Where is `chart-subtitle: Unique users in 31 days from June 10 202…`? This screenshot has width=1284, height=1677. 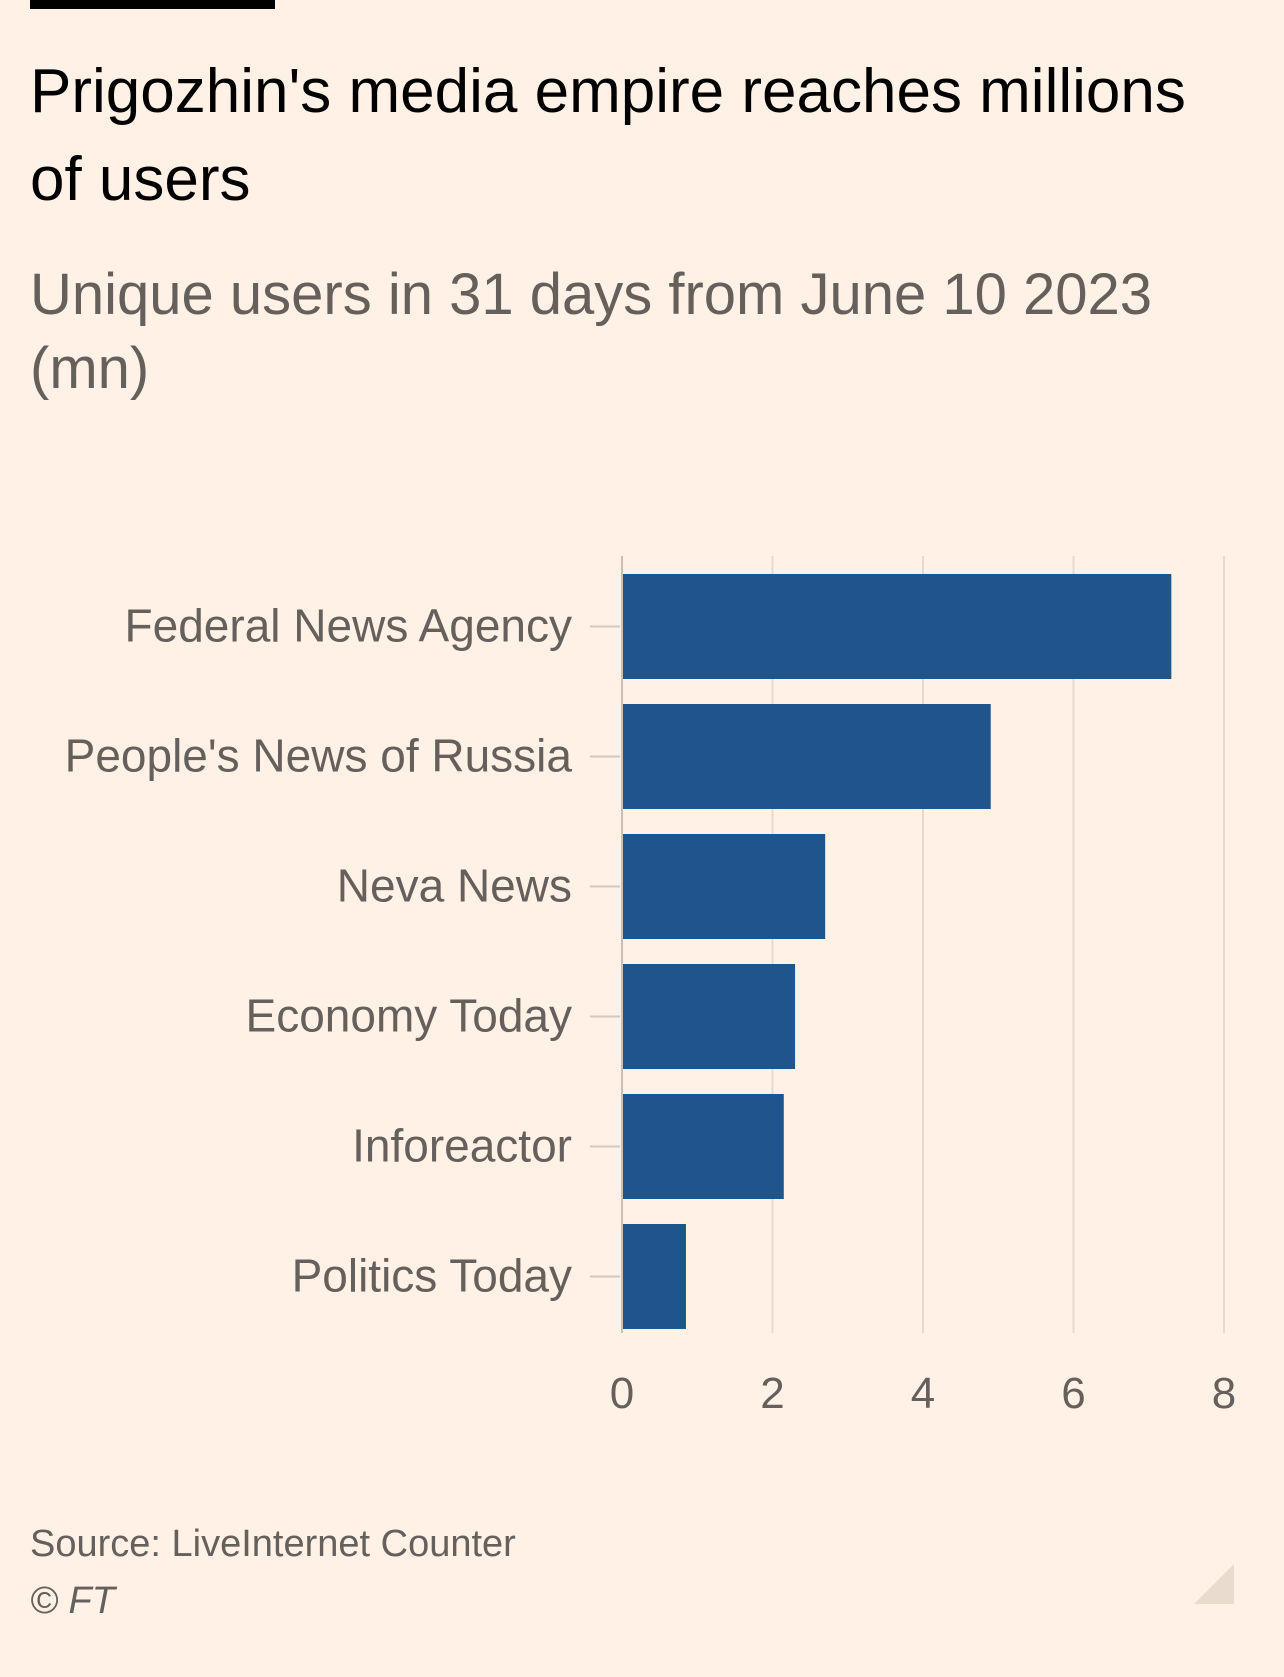
chart-subtitle: Unique users in 31 days from June 10 202… is located at coordinates (591, 331).